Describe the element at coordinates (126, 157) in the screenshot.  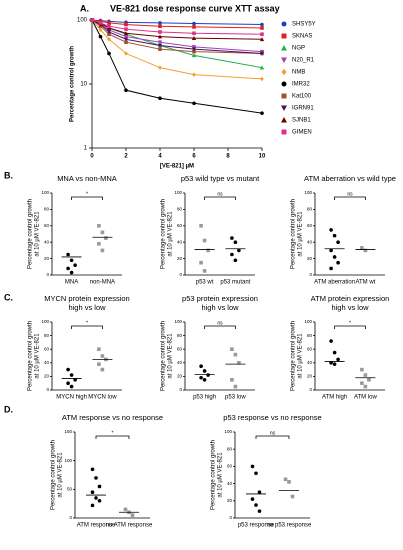
I see `x-tick-label: 2` at that location.